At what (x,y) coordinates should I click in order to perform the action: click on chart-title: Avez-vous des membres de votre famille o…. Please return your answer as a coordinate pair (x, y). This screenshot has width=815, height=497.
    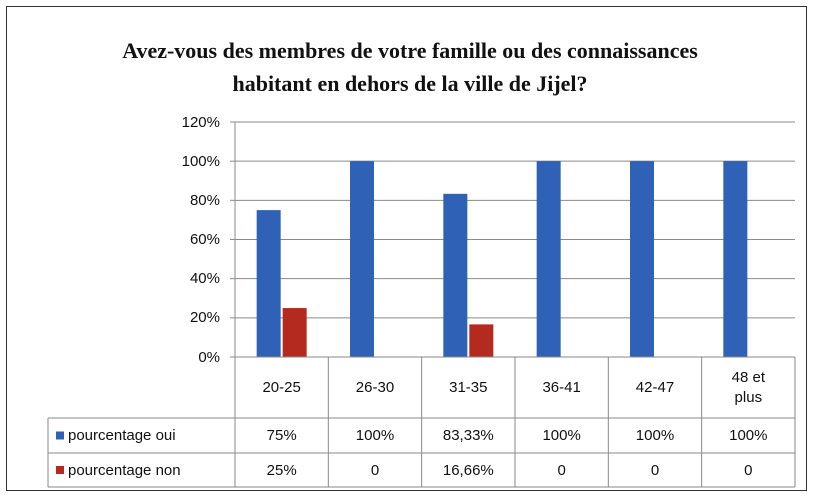
    Looking at the image, I should click on (410, 67).